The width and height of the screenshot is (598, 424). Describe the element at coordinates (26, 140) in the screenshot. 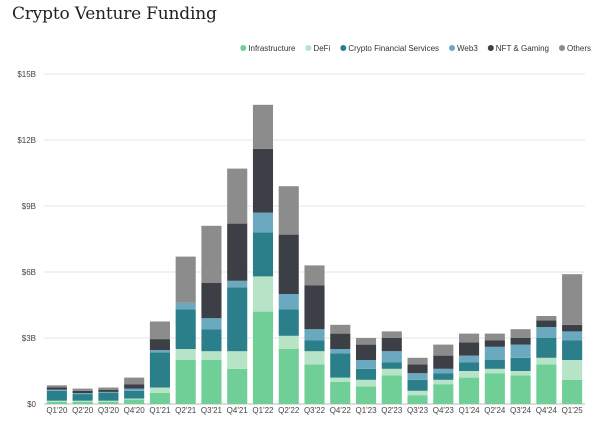

I see `y-tick-label: $12B` at that location.